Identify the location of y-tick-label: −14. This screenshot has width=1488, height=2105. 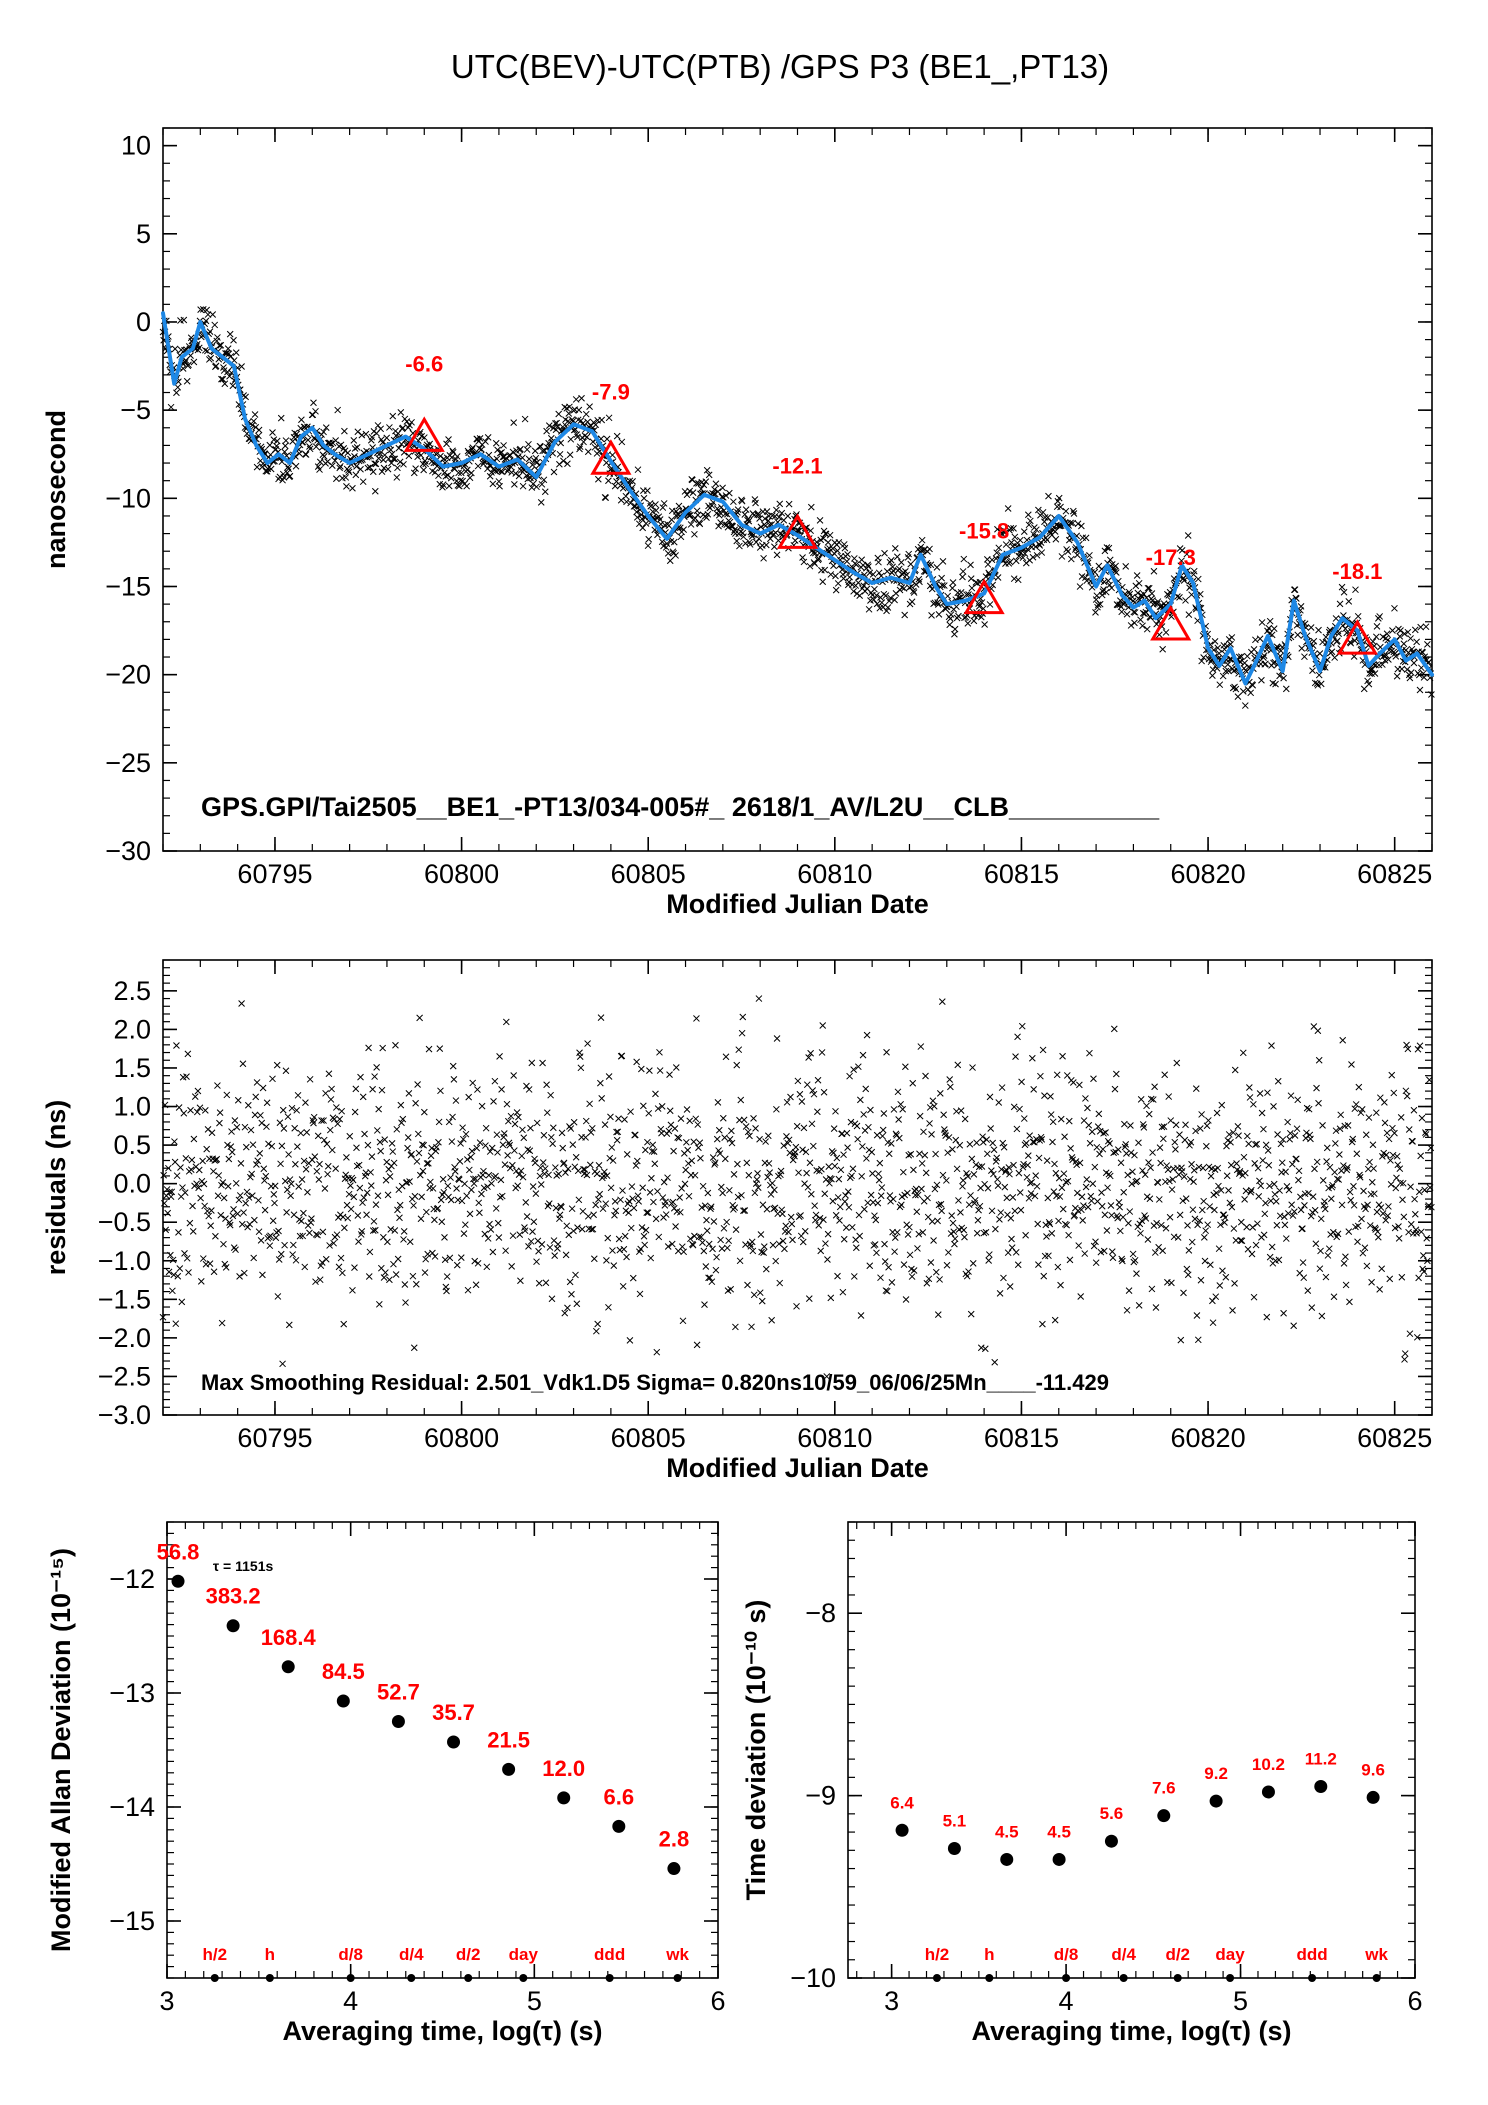
(132, 1807).